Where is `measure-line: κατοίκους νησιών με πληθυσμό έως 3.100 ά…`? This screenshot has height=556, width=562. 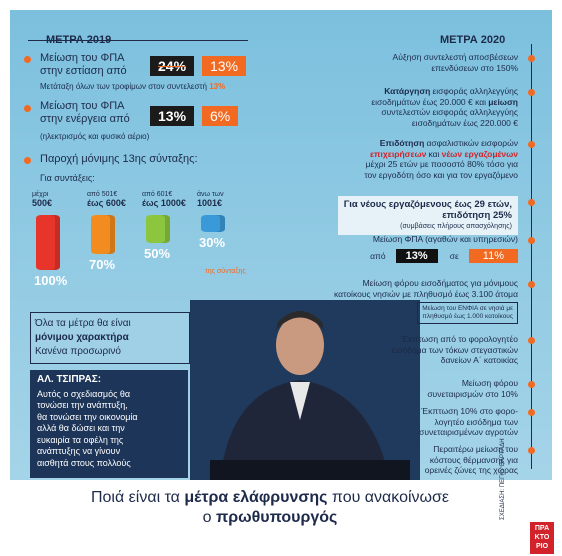
measure-line: κατοίκους νησιών με πληθυσμό έως 3.100 ά… is located at coordinates (426, 294).